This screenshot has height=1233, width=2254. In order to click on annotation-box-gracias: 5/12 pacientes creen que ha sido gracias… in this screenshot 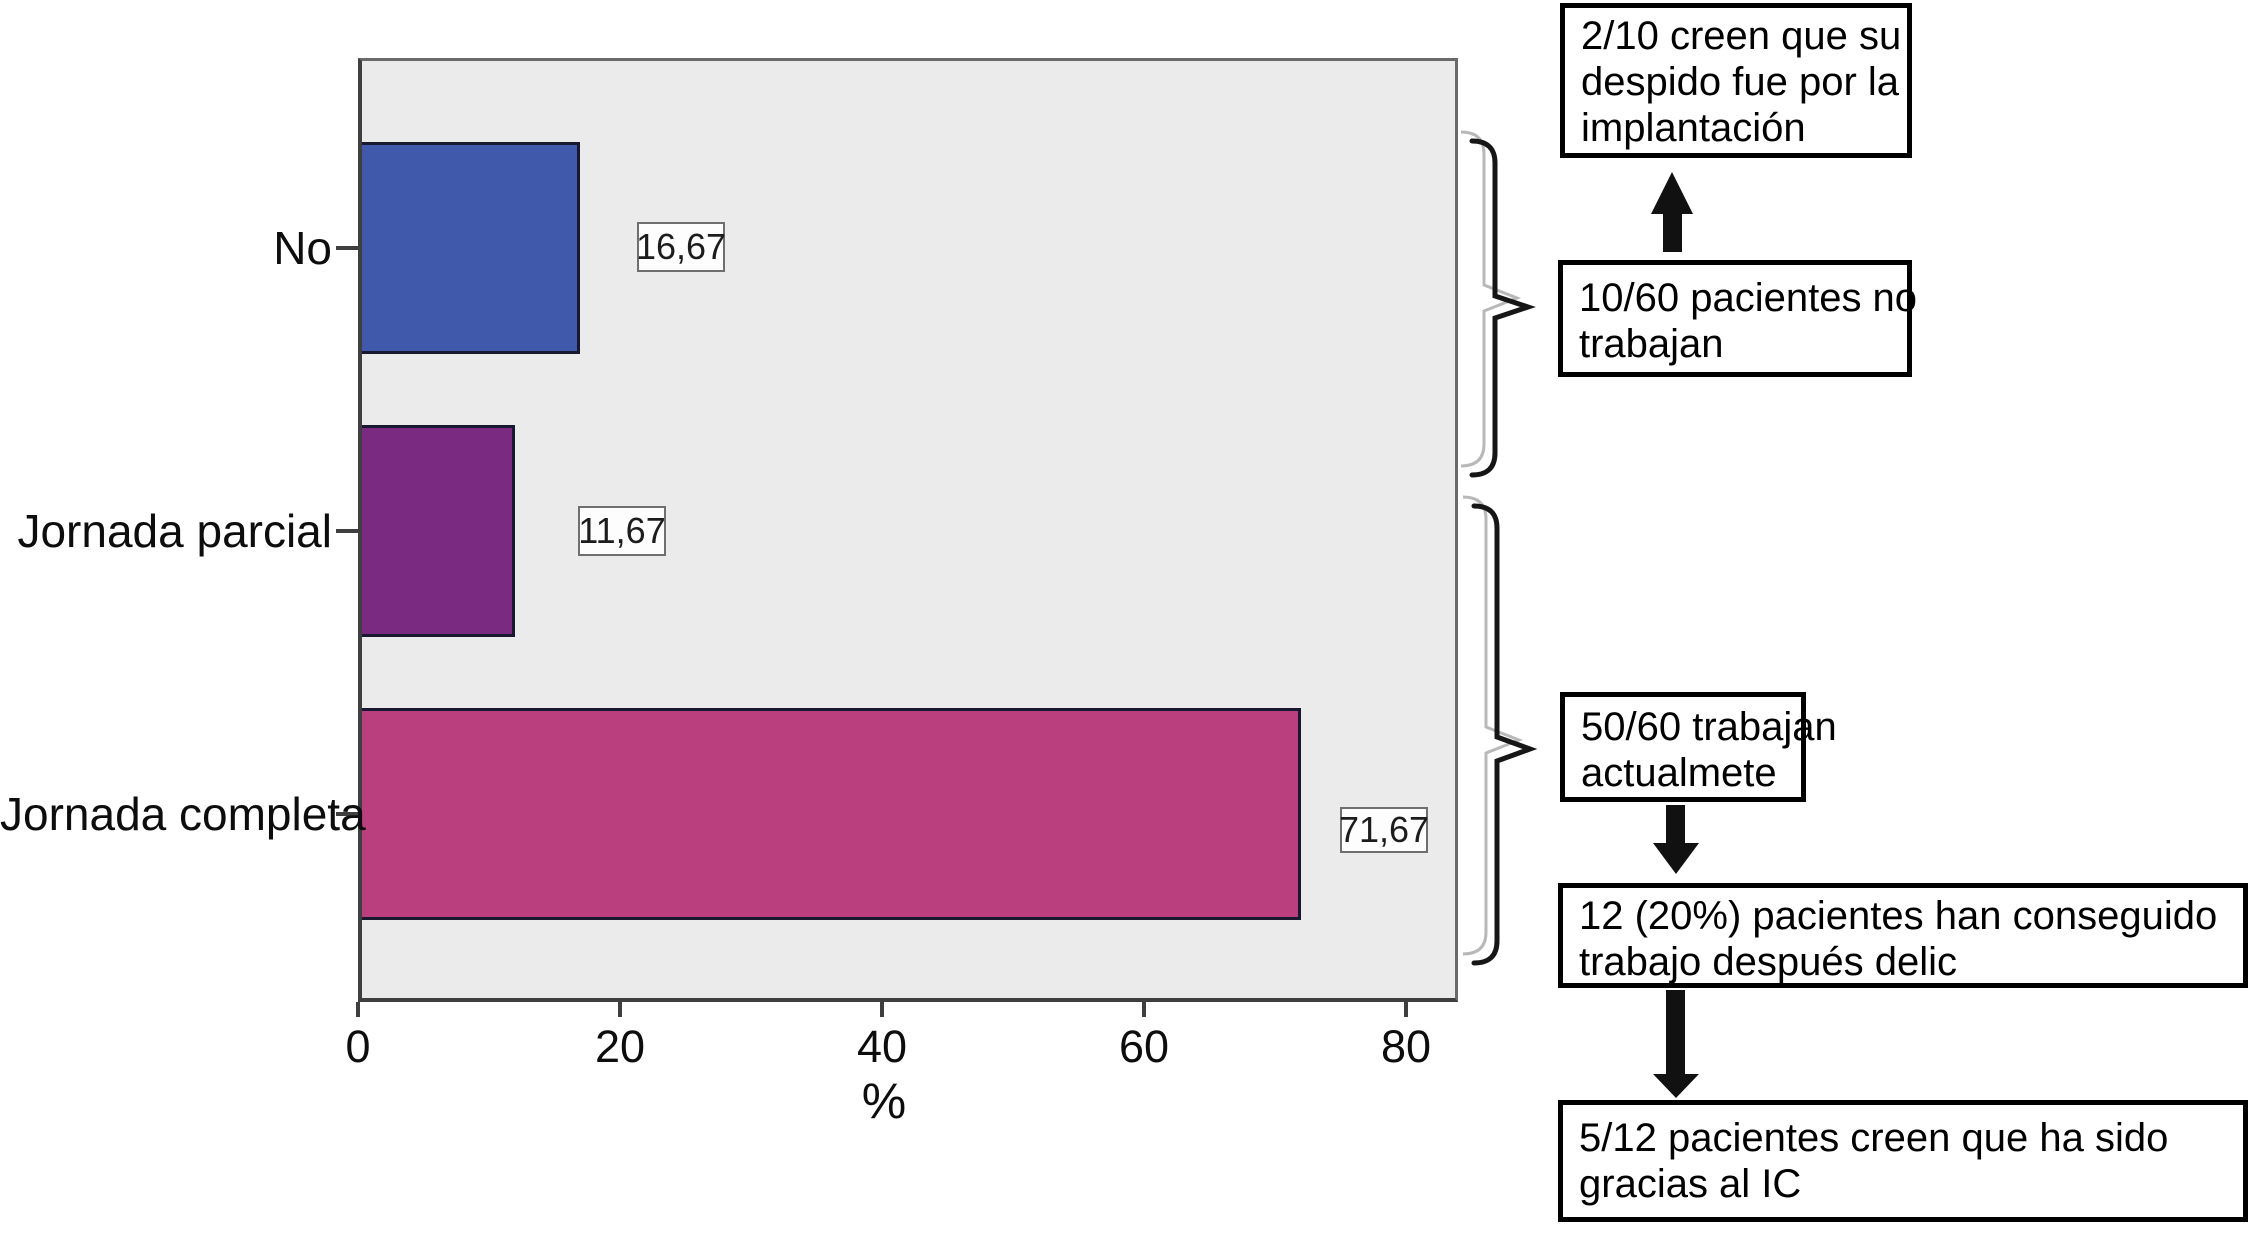, I will do `click(1903, 1161)`.